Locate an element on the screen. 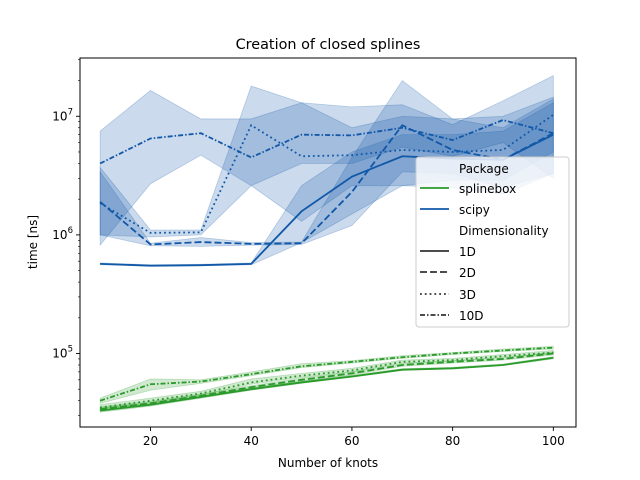 This screenshot has width=640, height=480. legend-label-3d: 3D is located at coordinates (467, 295).